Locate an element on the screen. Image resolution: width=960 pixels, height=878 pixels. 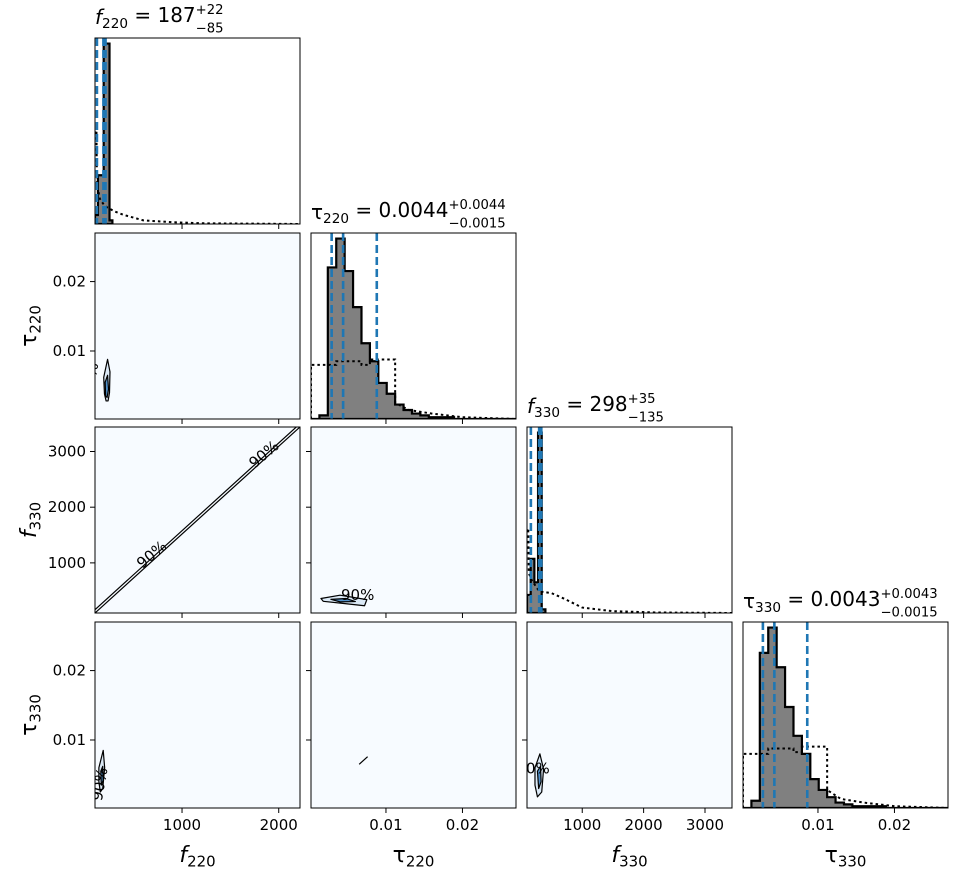
x-axis-label-f220: f220 is located at coordinates (197, 856).